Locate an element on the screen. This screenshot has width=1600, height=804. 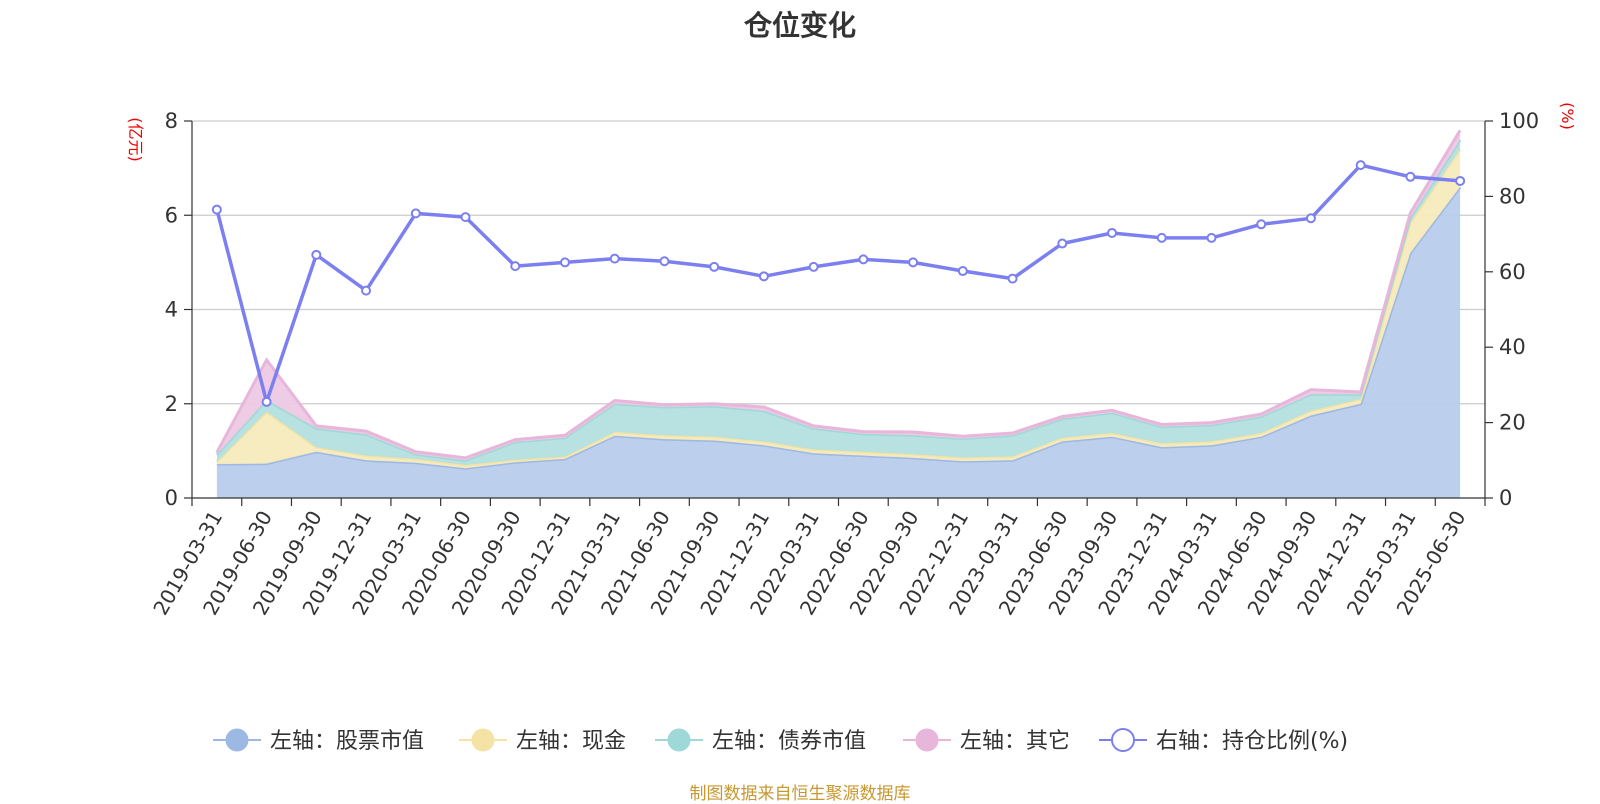
y-left-tick-label: 2 is located at coordinates (171, 404).